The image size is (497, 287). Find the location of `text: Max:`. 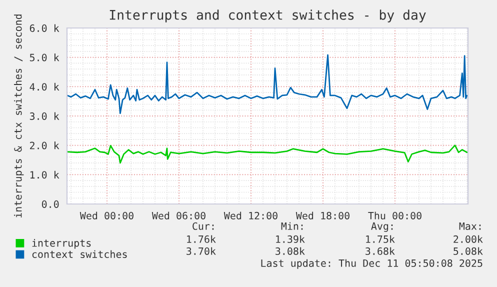

text: Max: is located at coordinates (470, 226).